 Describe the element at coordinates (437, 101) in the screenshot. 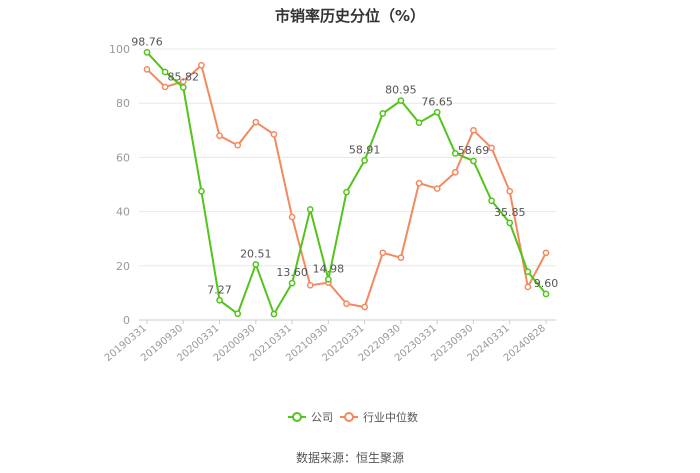

I see `data-label: 76.65` at that location.